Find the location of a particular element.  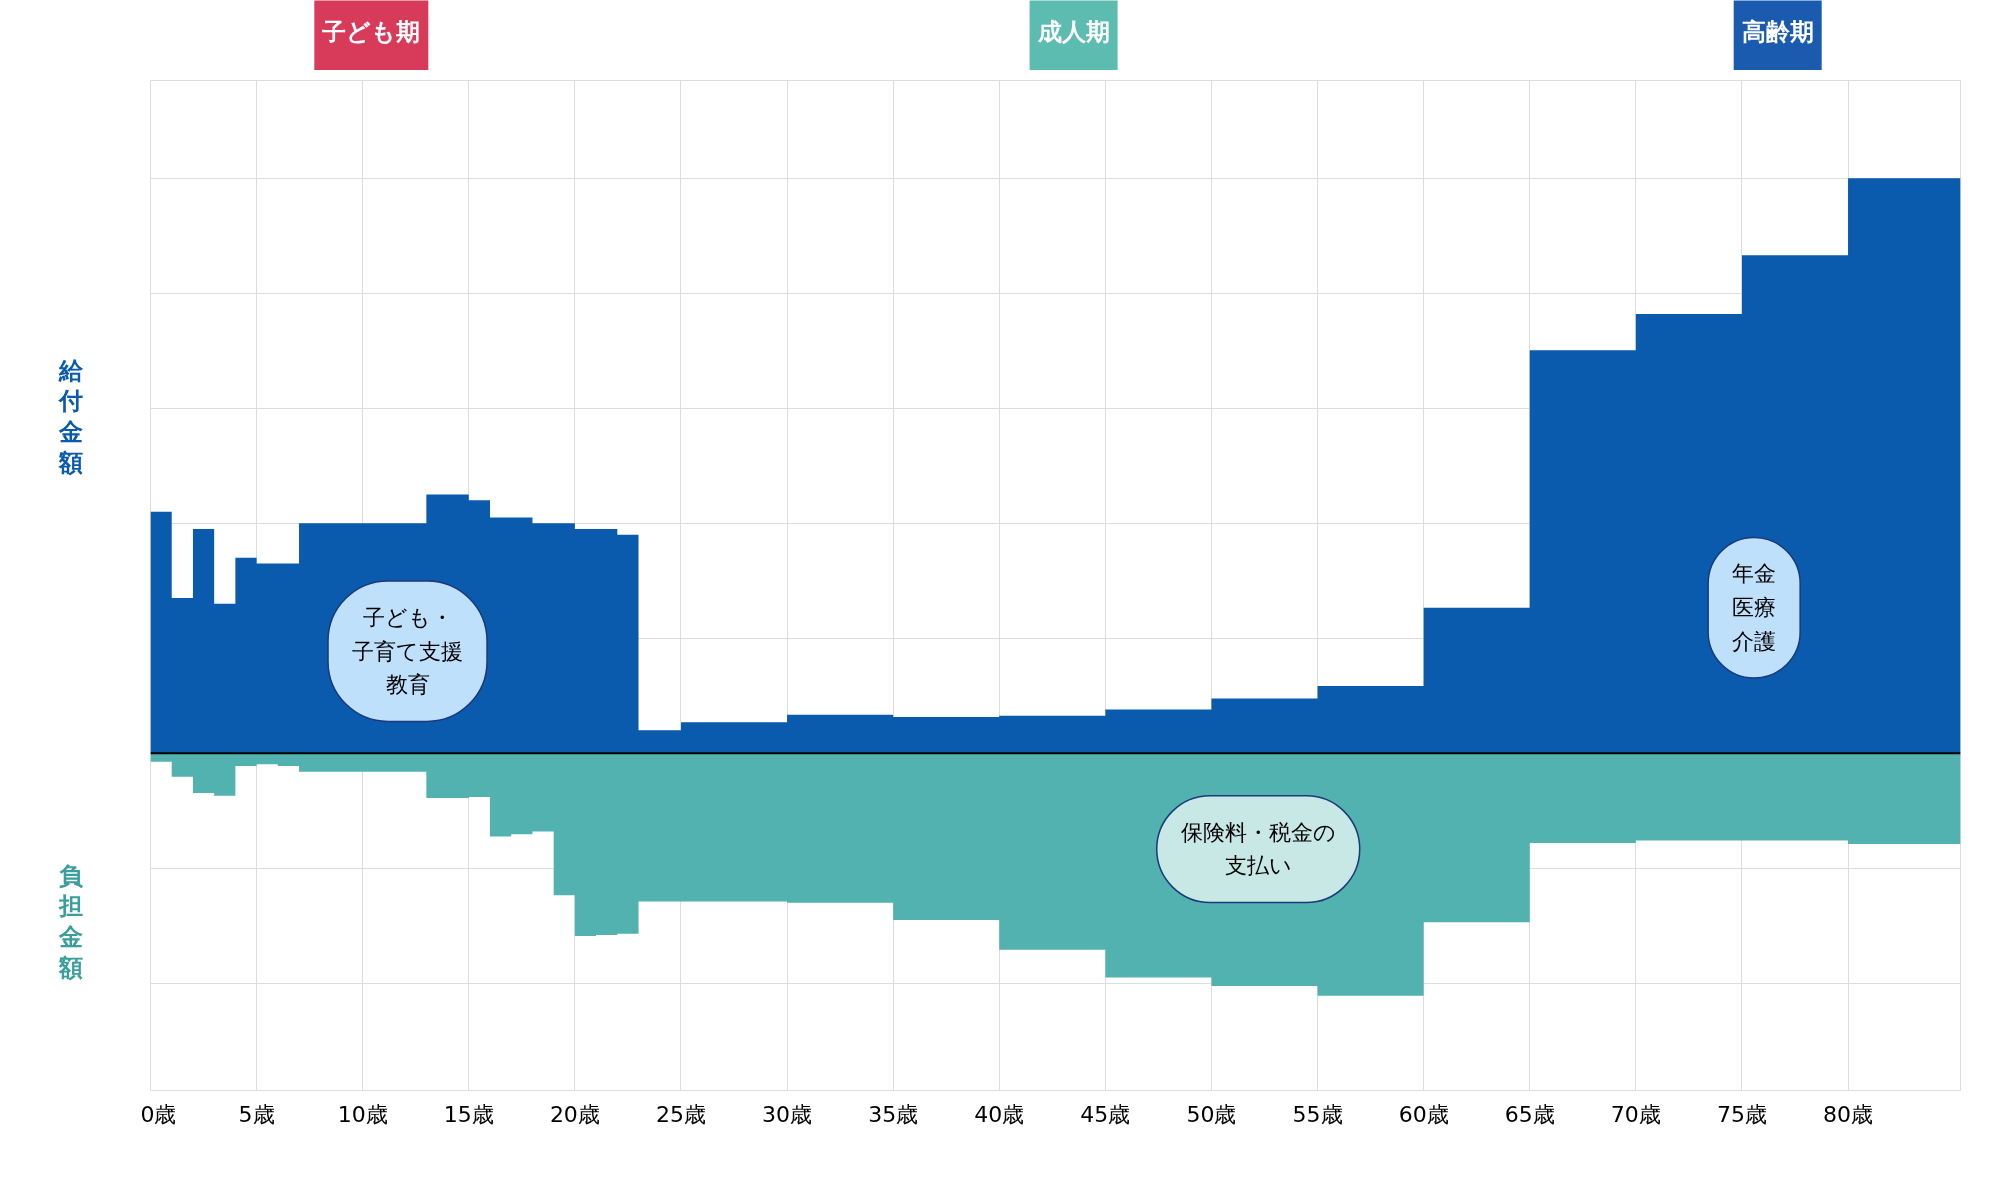

x-tick-label: 10歳 is located at coordinates (362, 1114).